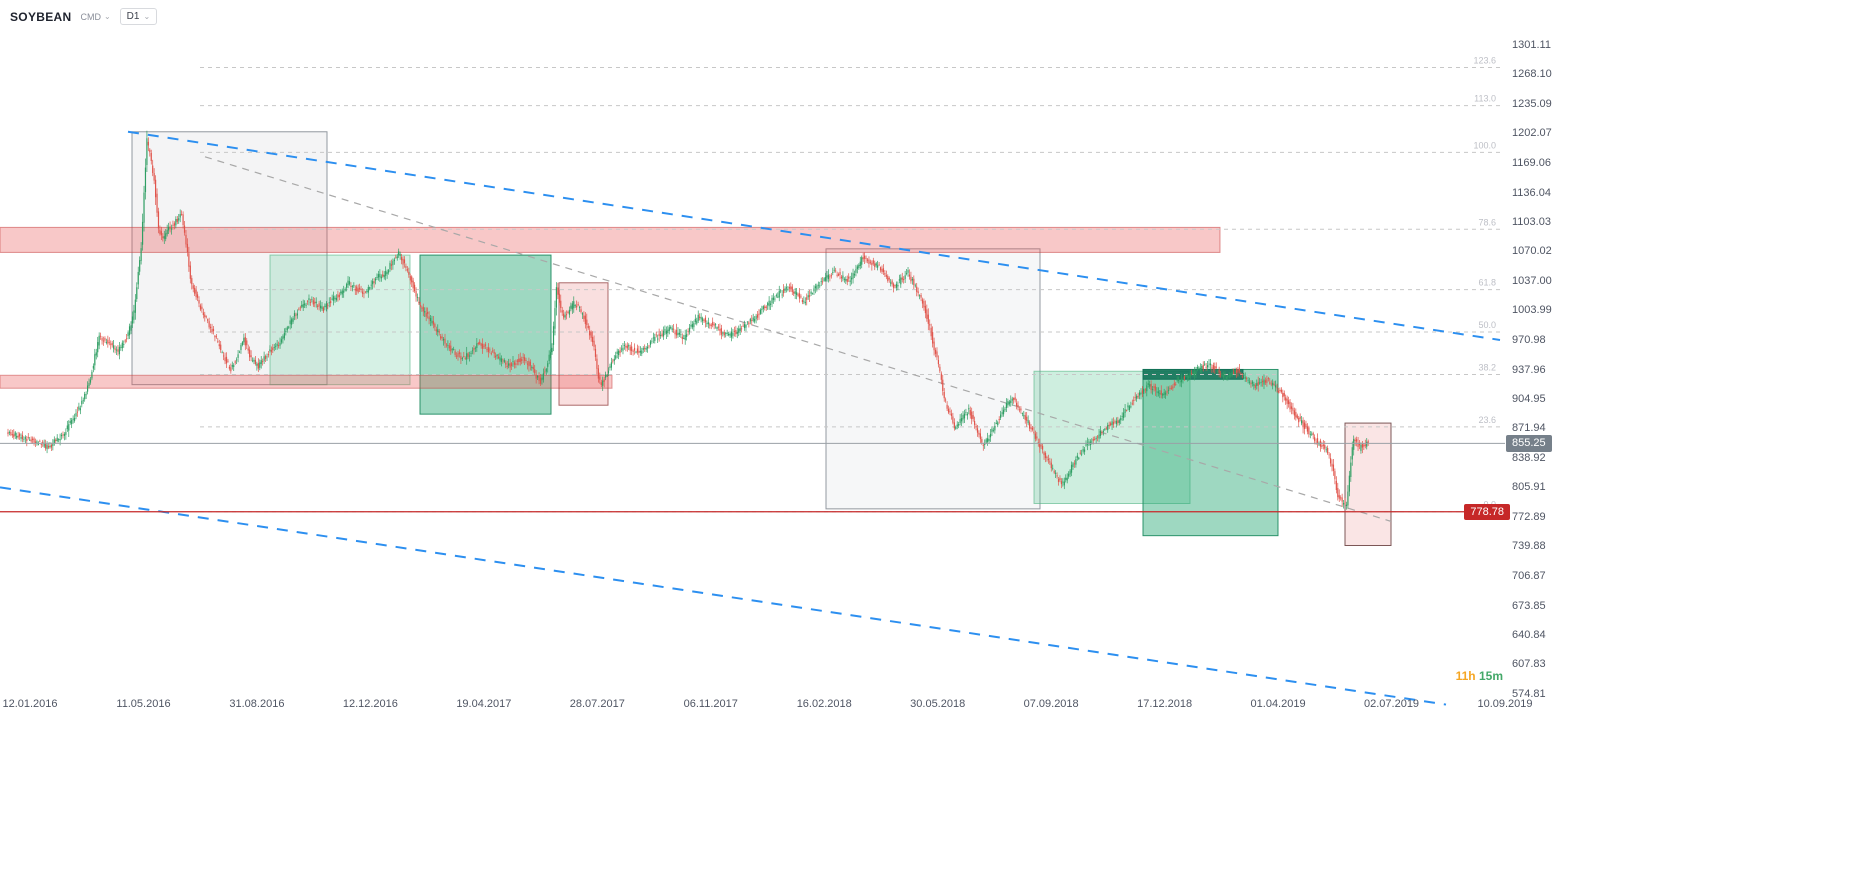 Image resolution: width=1866 pixels, height=885 pixels. I want to click on countdown-hours: 11h, so click(1465, 676).